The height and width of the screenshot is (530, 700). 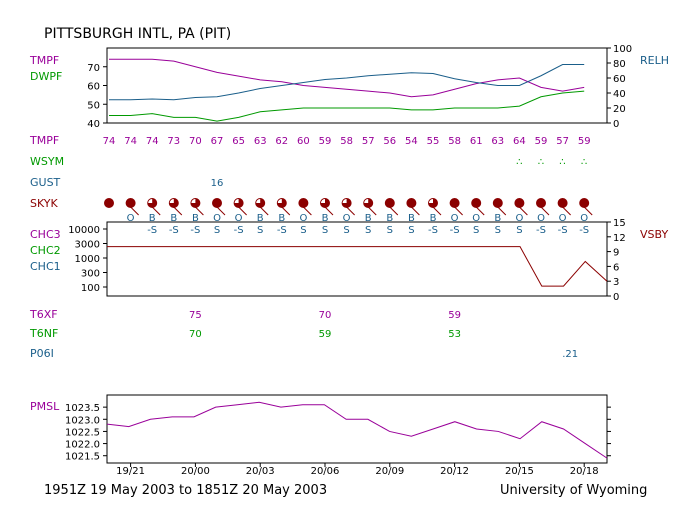 I want to click on t6nf-value: 59, so click(x=325, y=334).